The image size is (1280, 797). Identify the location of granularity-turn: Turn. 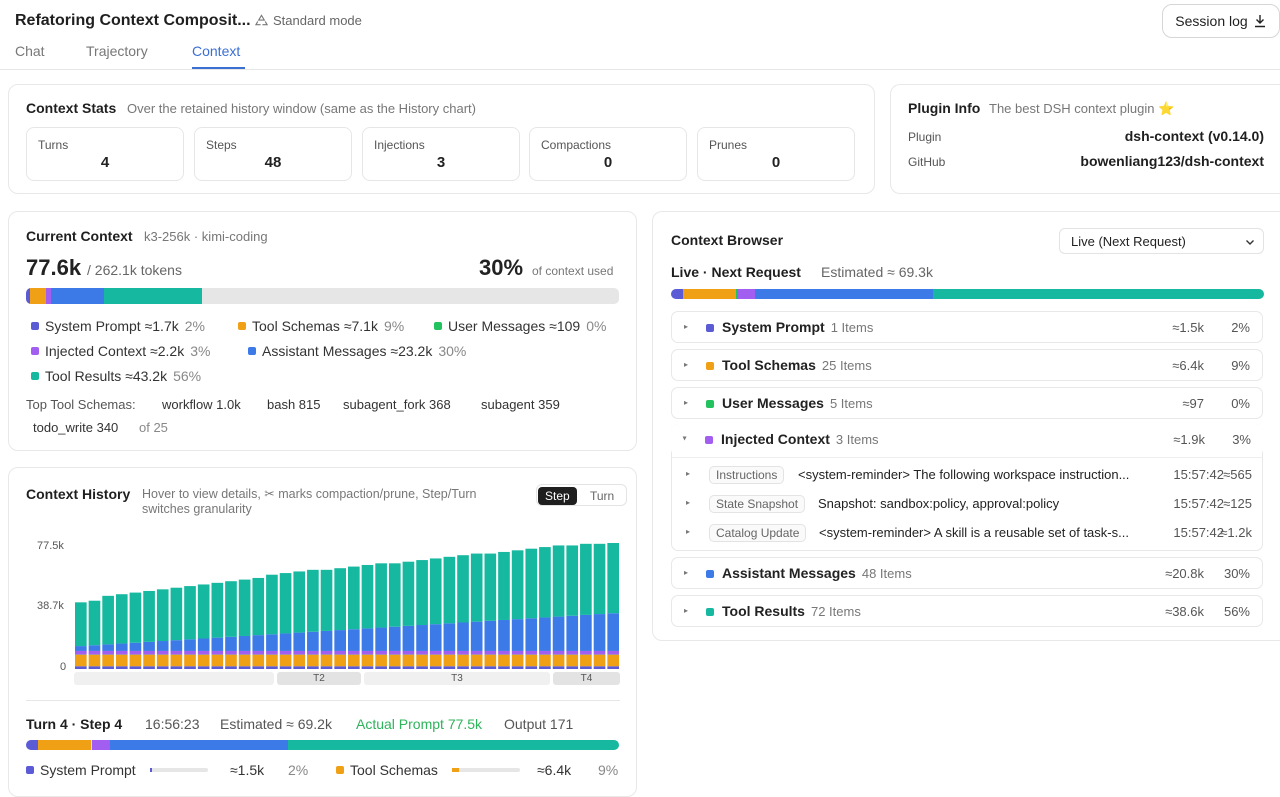
(602, 496).